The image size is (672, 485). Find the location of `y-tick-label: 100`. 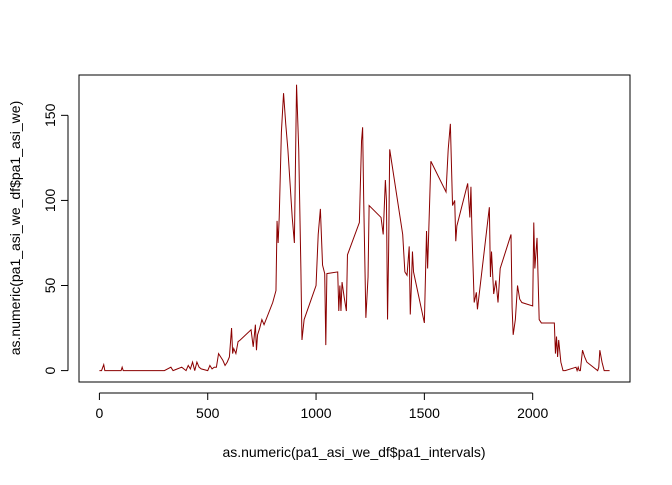

y-tick-label: 100 is located at coordinates (50, 201).